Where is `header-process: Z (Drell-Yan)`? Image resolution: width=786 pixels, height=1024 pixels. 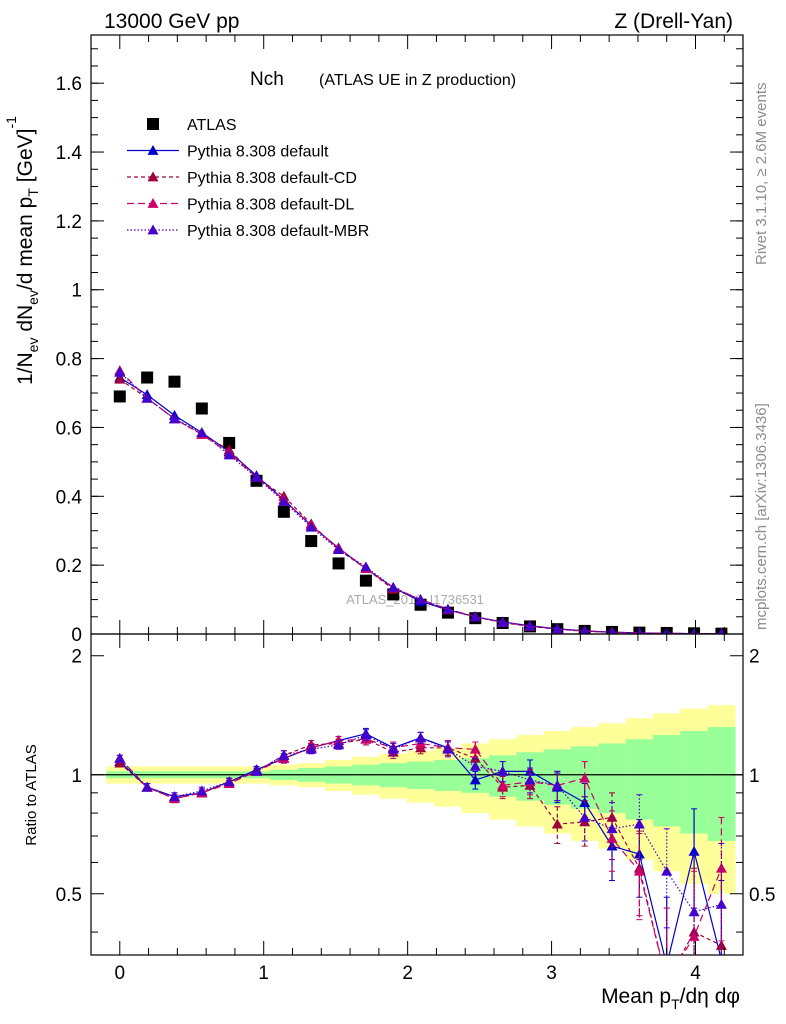 header-process: Z (Drell-Yan) is located at coordinates (673, 21).